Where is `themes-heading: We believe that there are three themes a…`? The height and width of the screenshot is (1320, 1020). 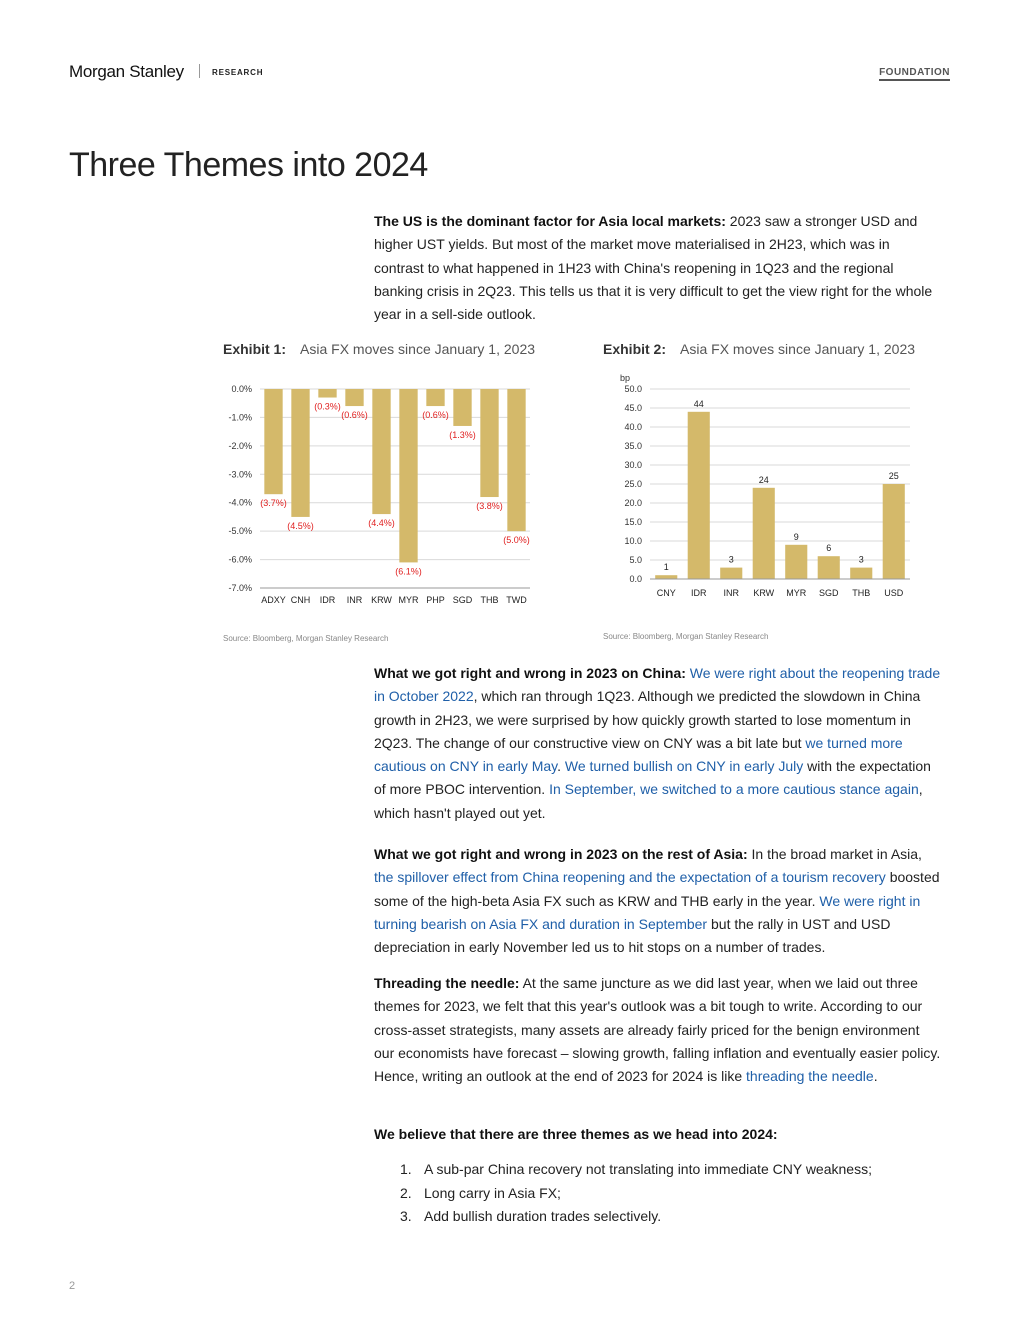 themes-heading: We believe that there are three themes a… is located at coordinates (658, 1134).